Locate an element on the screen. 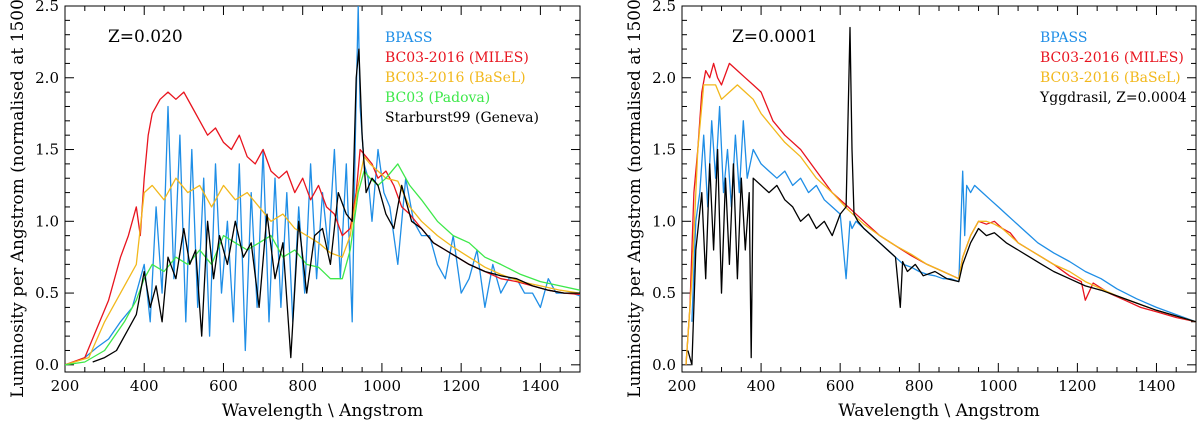  metallicity-annotation: Z=0.0001 is located at coordinates (775, 37).